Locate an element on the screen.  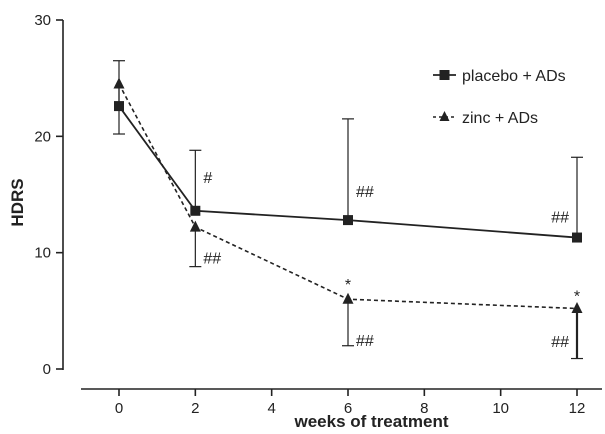
x-tick-label: 0 is located at coordinates (119, 408).